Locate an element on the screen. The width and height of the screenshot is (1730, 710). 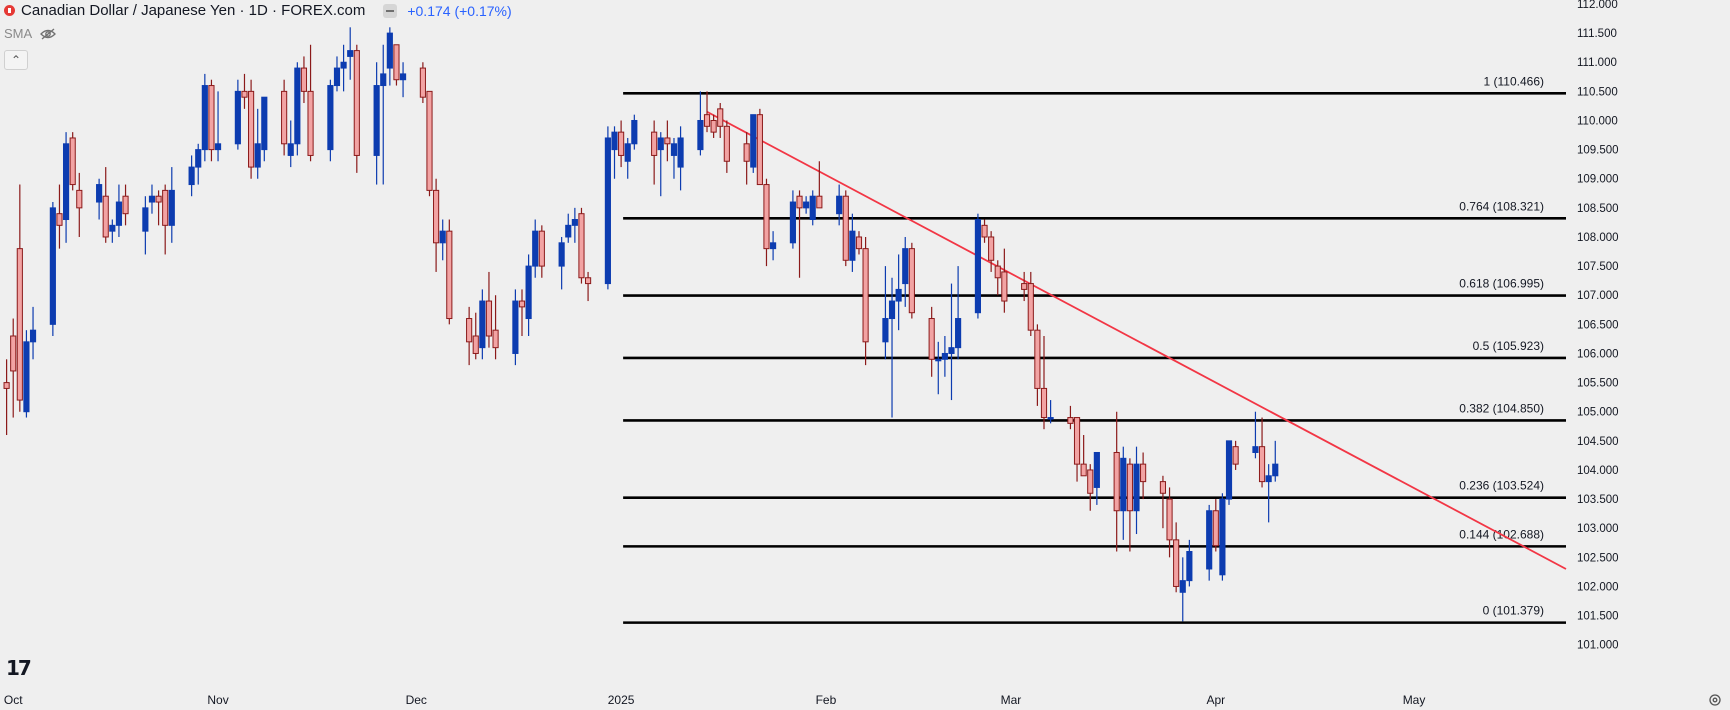
indicator-name: SMA is located at coordinates (18, 33).